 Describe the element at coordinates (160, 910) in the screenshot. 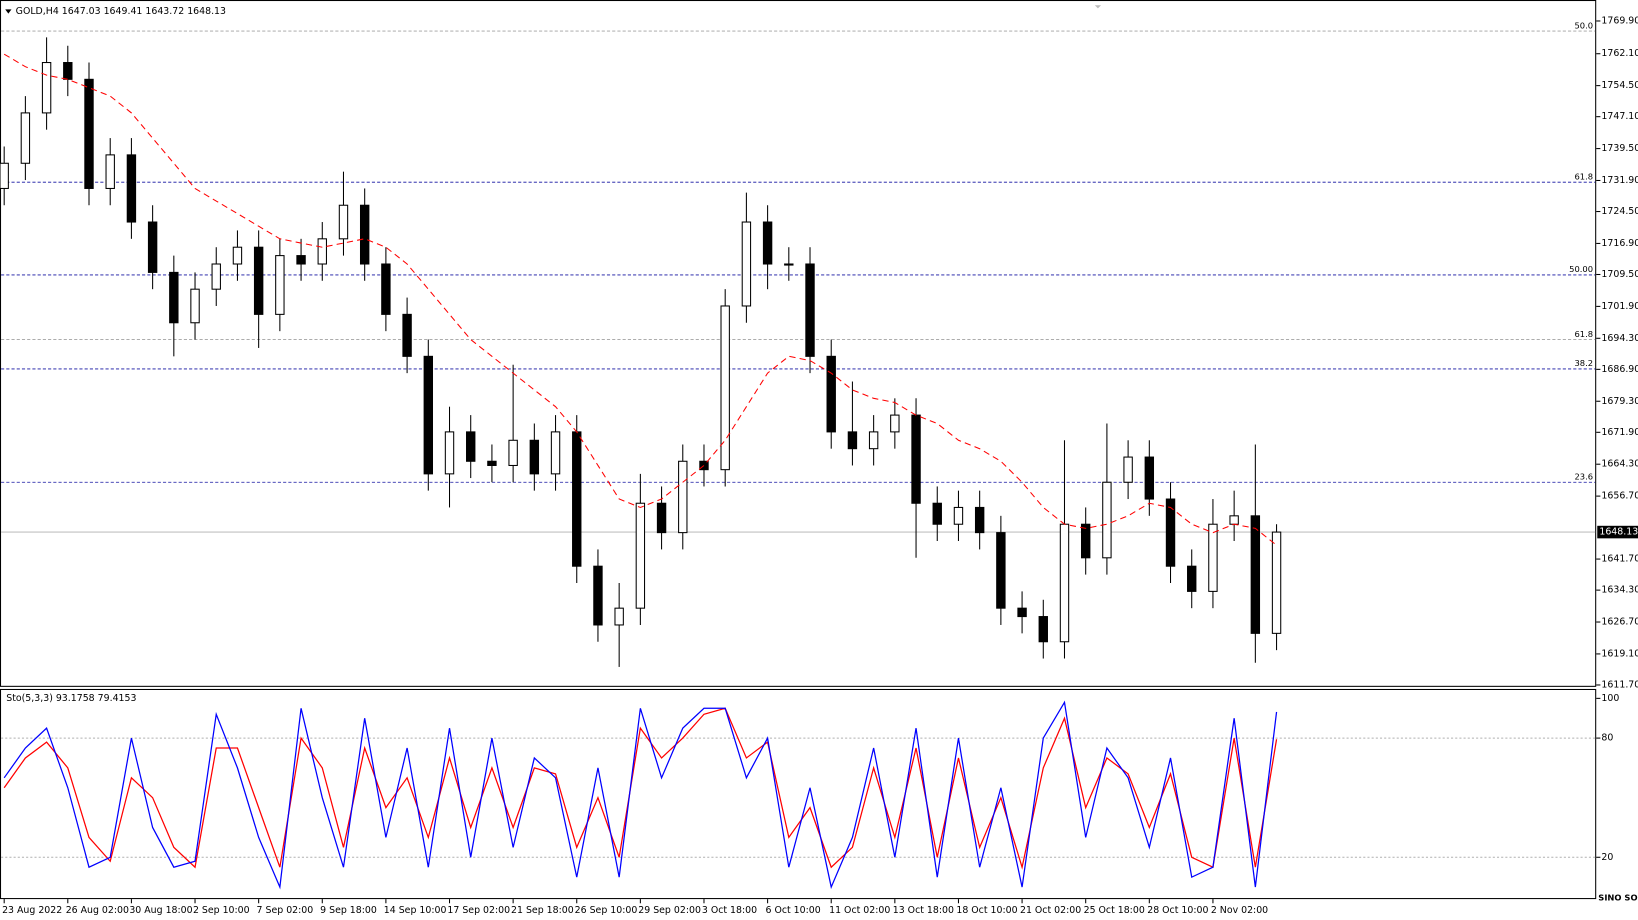

I see `x-tick-label: 30 Aug 18:00` at that location.